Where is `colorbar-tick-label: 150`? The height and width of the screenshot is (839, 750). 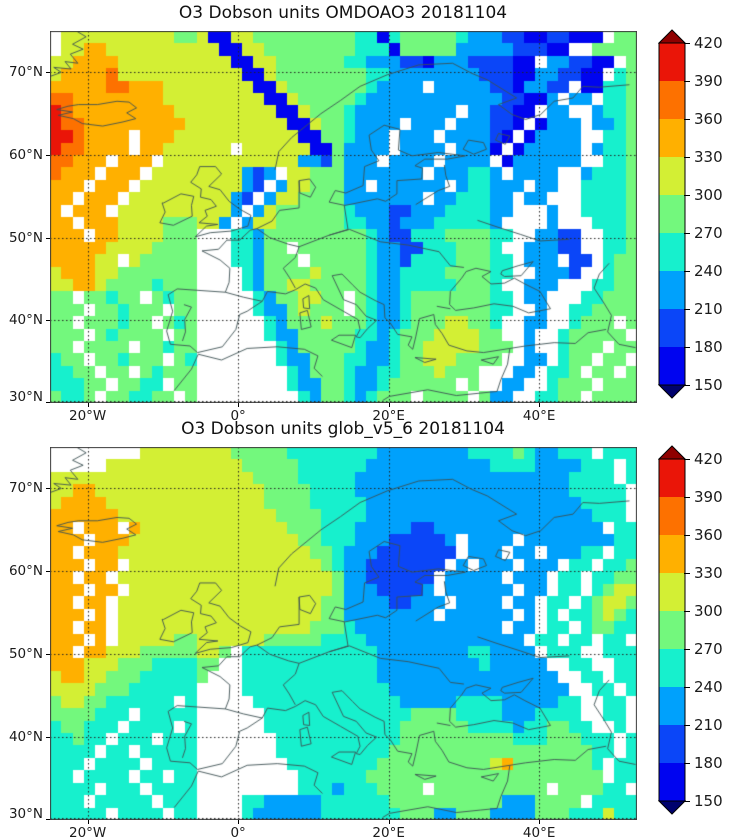
colorbar-tick-label: 150 is located at coordinates (708, 385).